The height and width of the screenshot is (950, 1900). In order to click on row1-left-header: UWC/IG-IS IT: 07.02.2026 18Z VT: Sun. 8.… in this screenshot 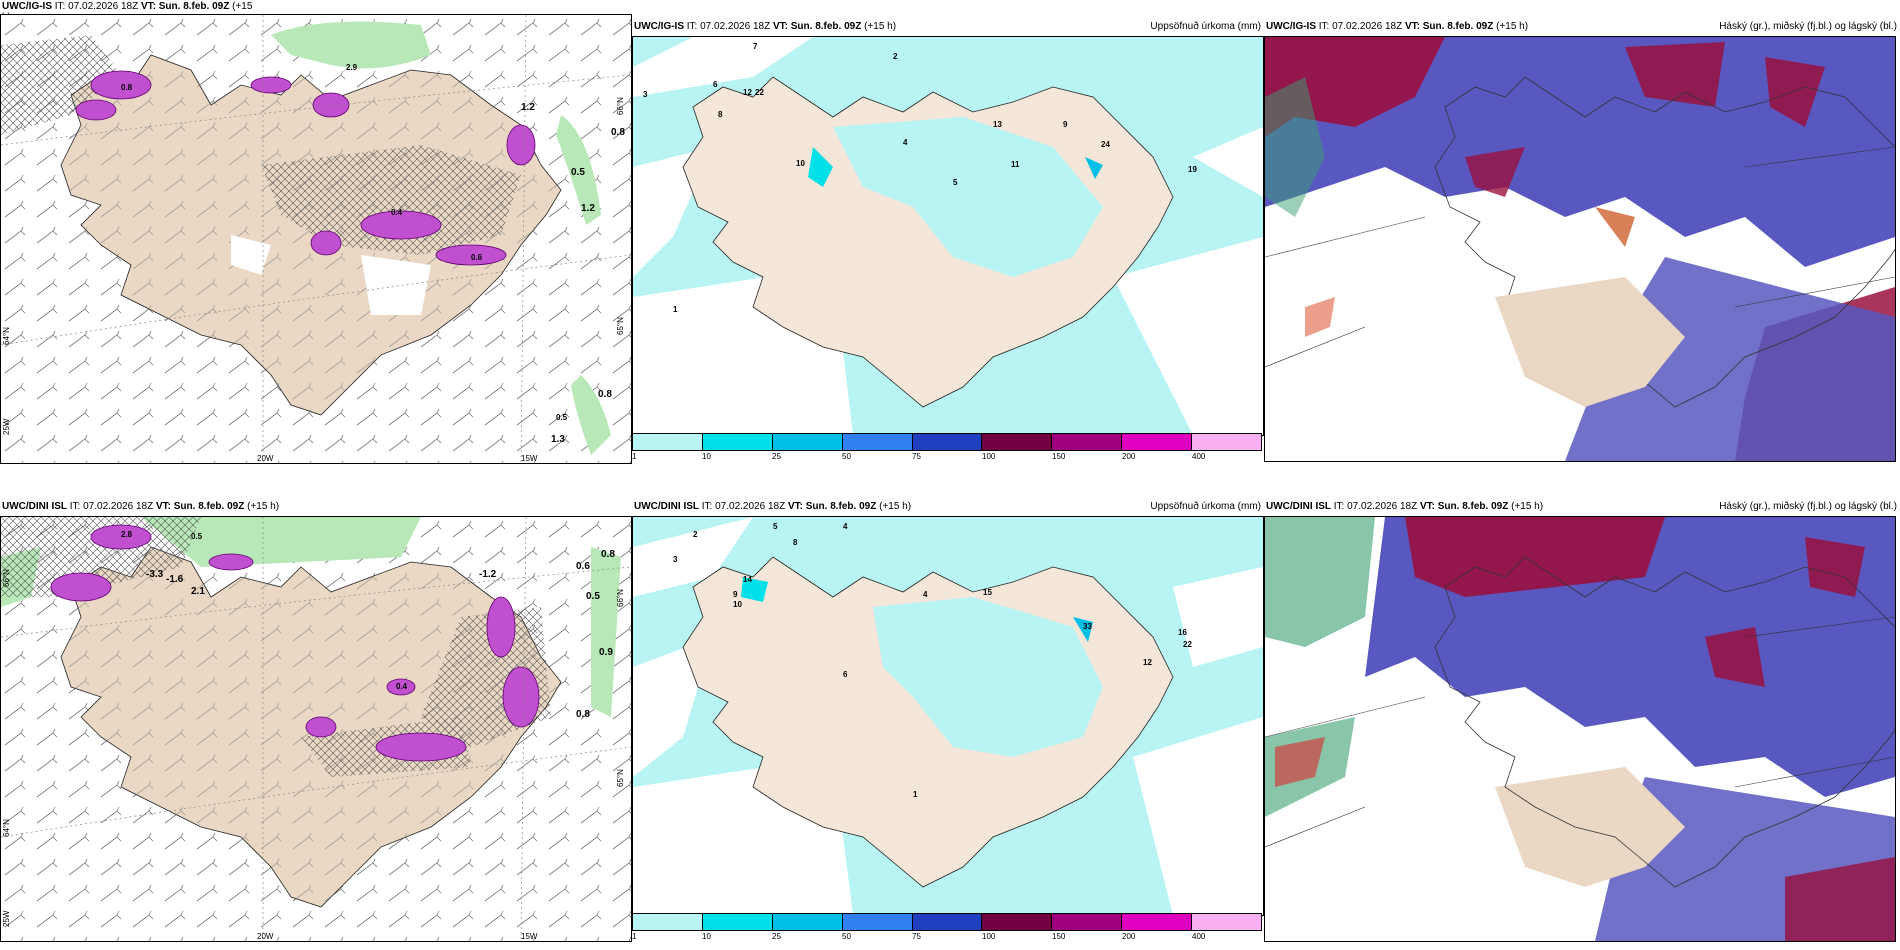, I will do `click(127, 6)`.